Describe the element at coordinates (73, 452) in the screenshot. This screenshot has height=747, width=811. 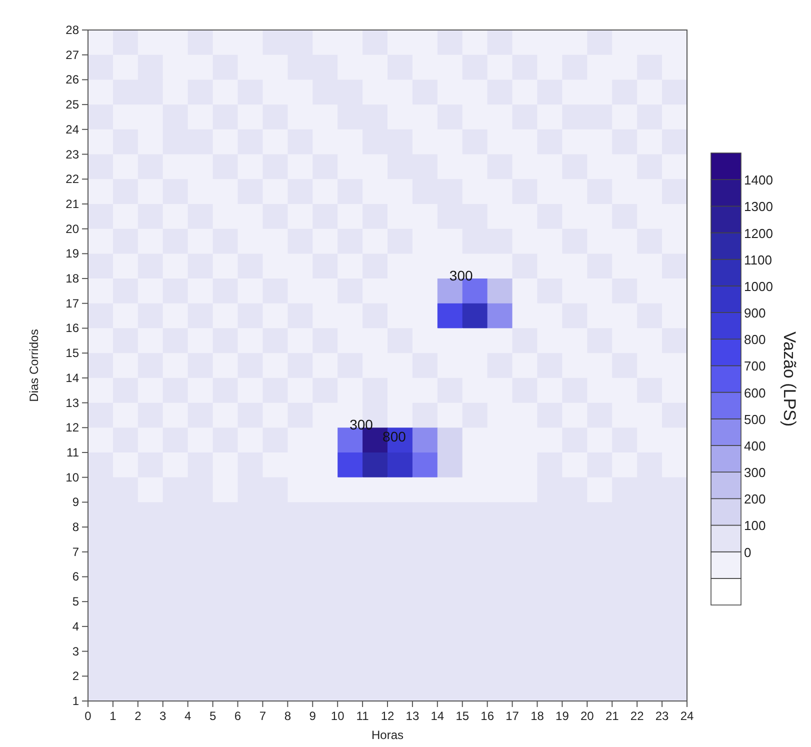
I see `y-tick-label: 11` at that location.